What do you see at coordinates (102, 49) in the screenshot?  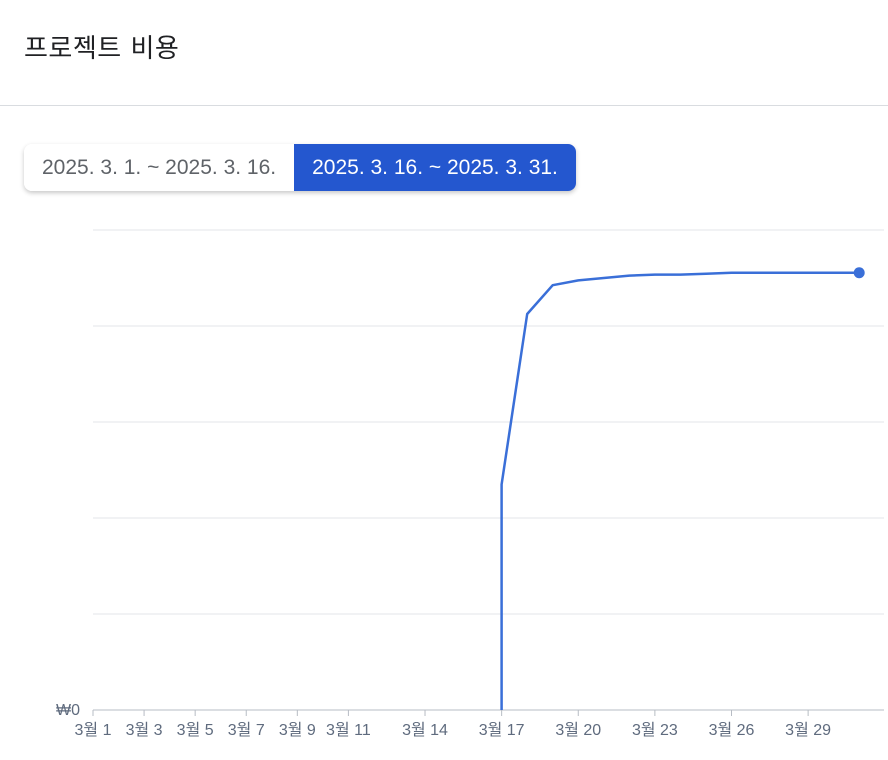 I see `page-title: 프로젝트 비용` at bounding box center [102, 49].